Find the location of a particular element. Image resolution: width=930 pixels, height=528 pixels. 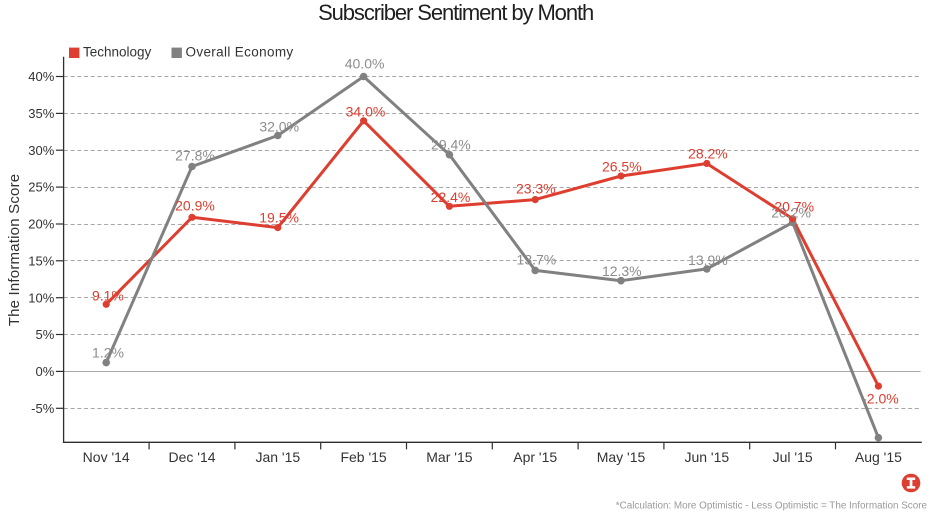

svg-text: 35% is located at coordinates (41, 113).